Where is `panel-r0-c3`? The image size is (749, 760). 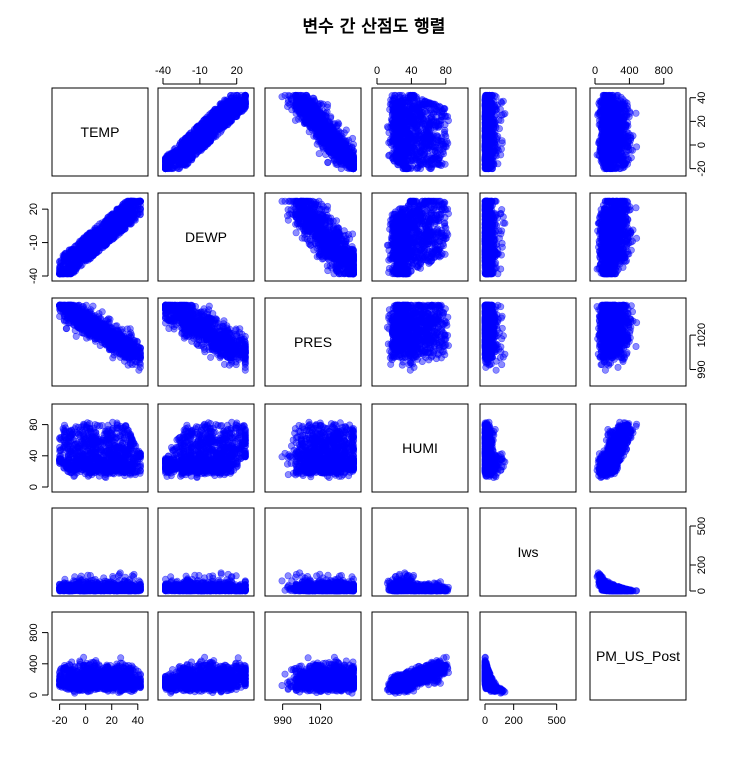
panel-r0-c3 is located at coordinates (420, 132).